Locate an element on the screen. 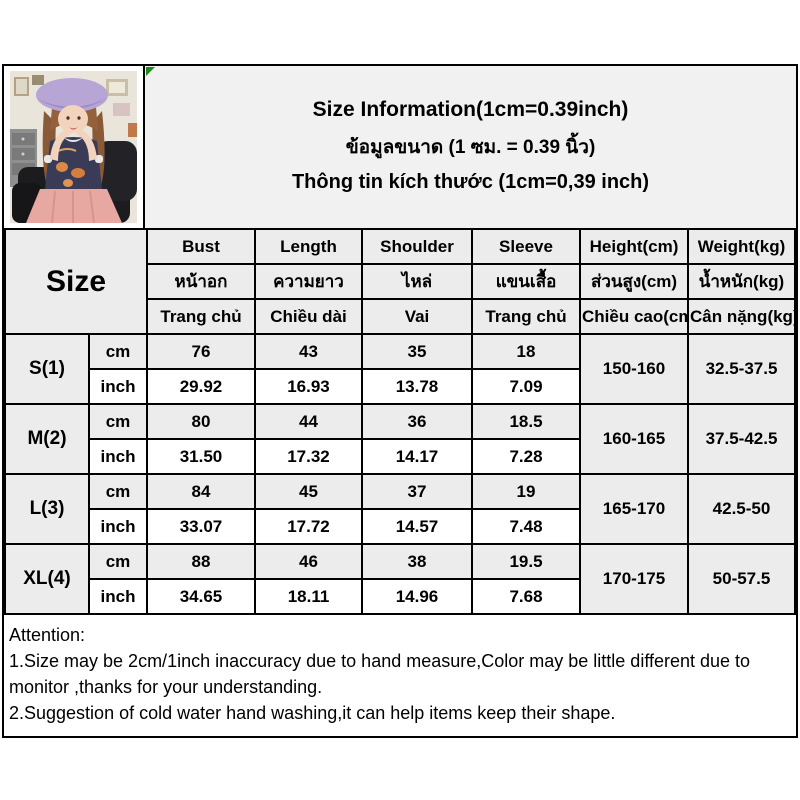  cell-xl-length-inch: 18.11 is located at coordinates (308, 596).